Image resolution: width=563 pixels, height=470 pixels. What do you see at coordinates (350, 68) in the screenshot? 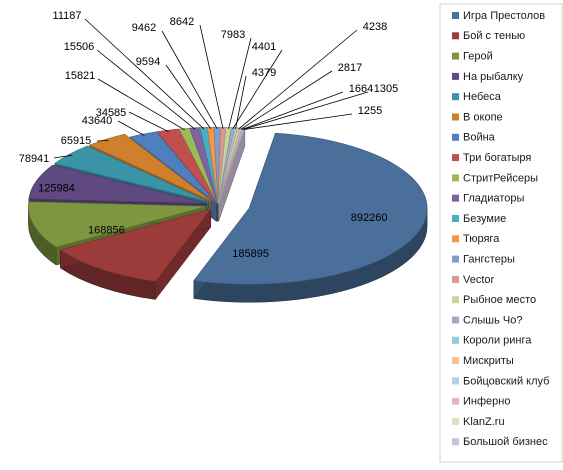
I see `data-label-19: 2817` at bounding box center [350, 68].